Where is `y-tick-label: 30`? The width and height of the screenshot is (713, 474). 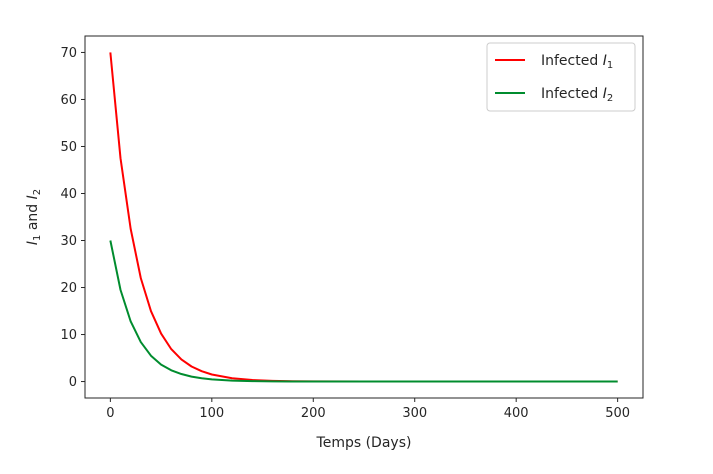
y-tick-label: 30 is located at coordinates (68, 241).